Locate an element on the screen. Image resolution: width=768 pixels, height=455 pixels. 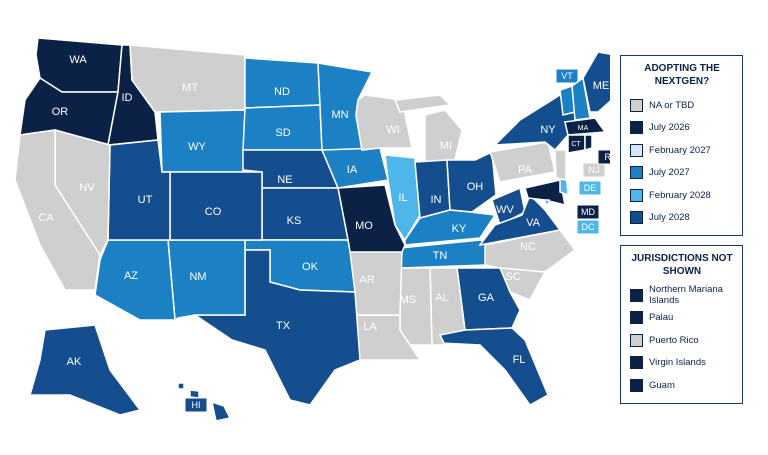
legend-item: NA or TBD is located at coordinates (682, 105).